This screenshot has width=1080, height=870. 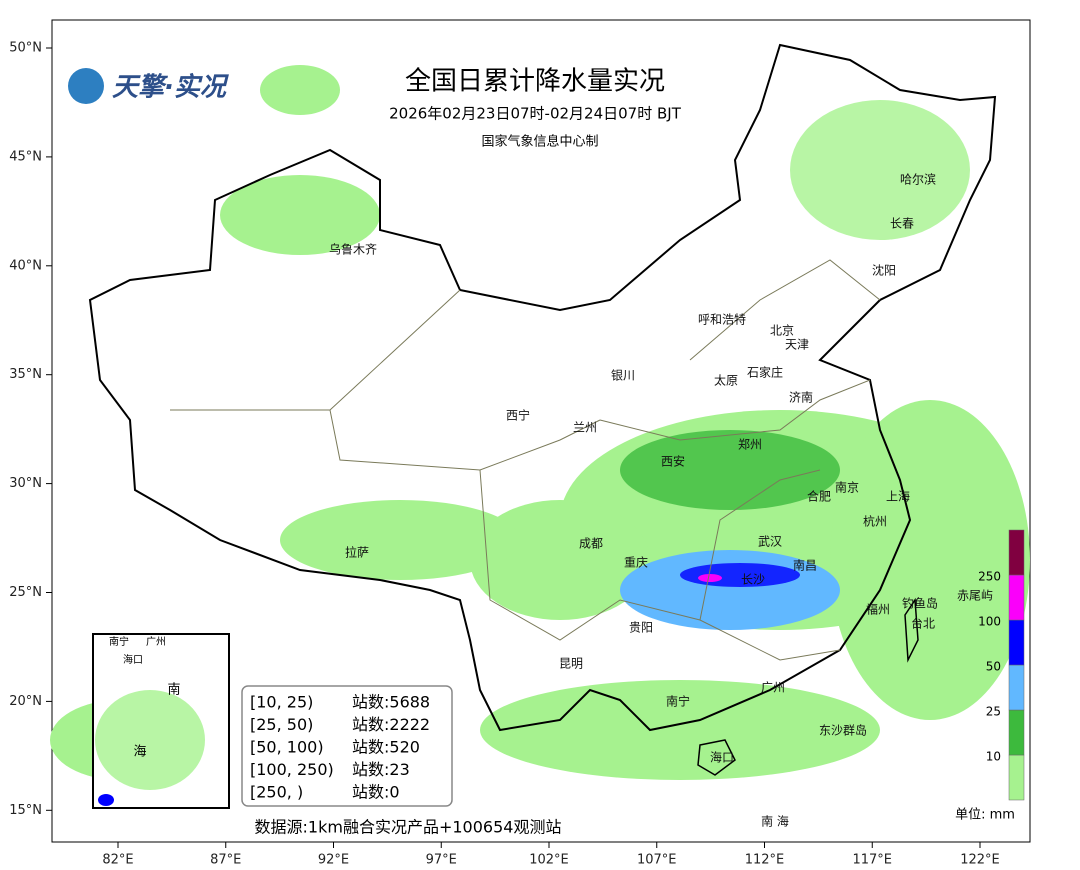 What do you see at coordinates (993, 667) in the screenshot?
I see `colorbar-label: 50` at bounding box center [993, 667].